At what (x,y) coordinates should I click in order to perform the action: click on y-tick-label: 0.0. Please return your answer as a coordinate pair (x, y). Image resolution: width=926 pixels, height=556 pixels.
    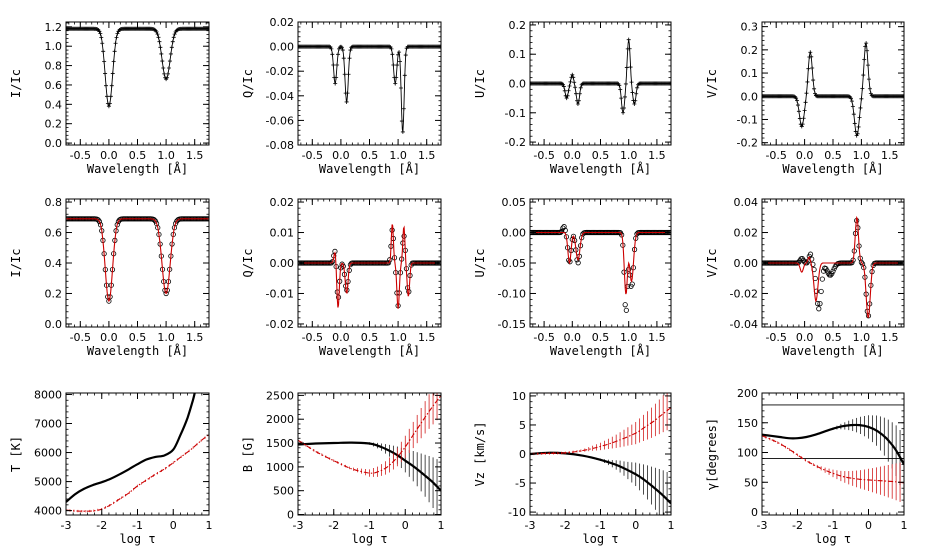
    Looking at the image, I should click on (518, 84).